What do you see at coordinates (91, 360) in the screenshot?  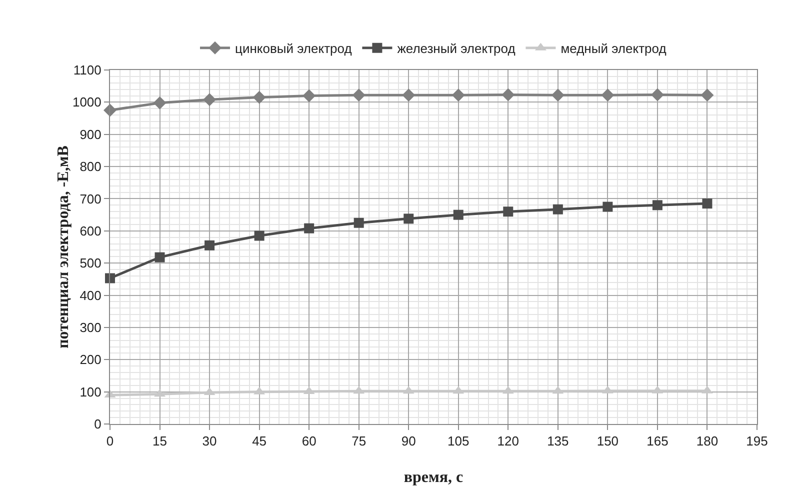 I see `y-tick-label: 200` at bounding box center [91, 360].